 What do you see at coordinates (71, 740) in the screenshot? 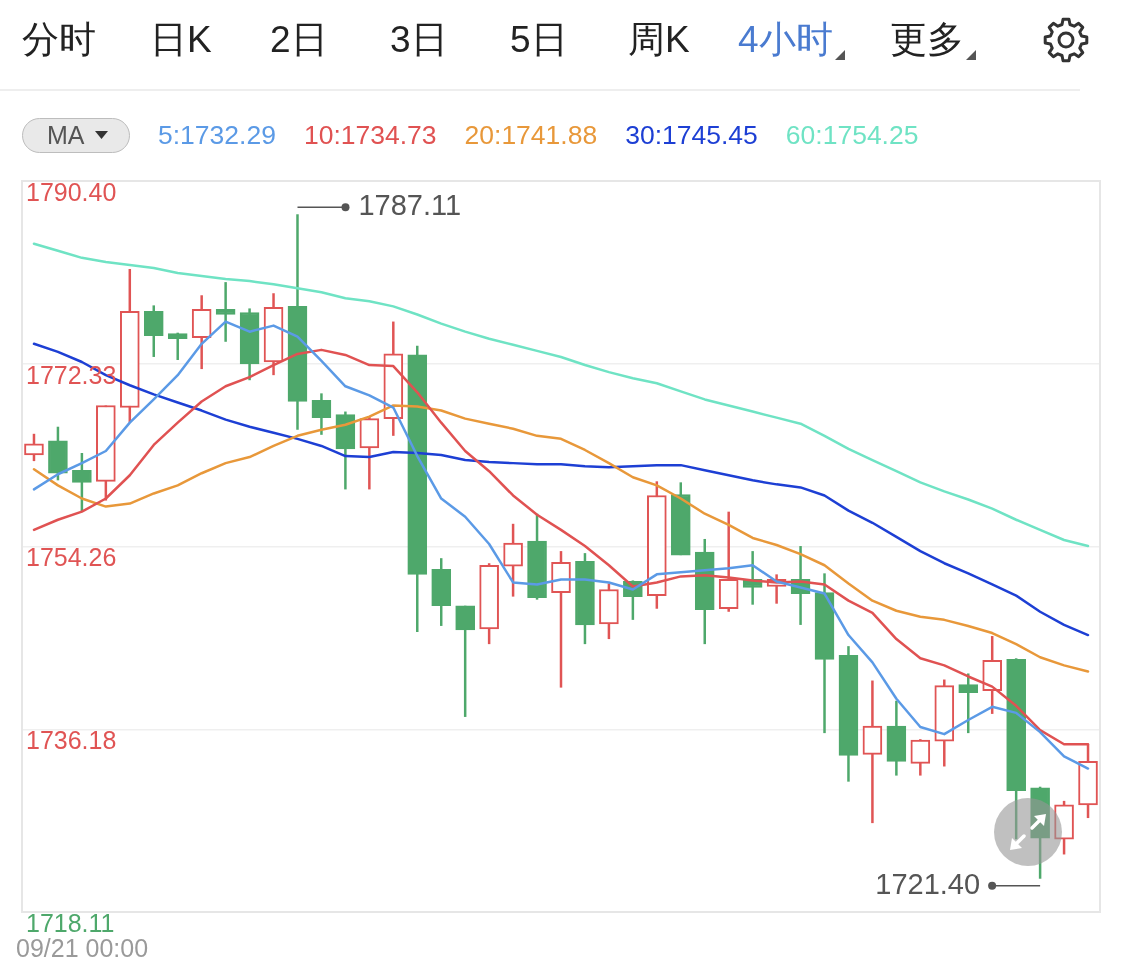
I see `y-tick-label: 1736.18` at bounding box center [71, 740].